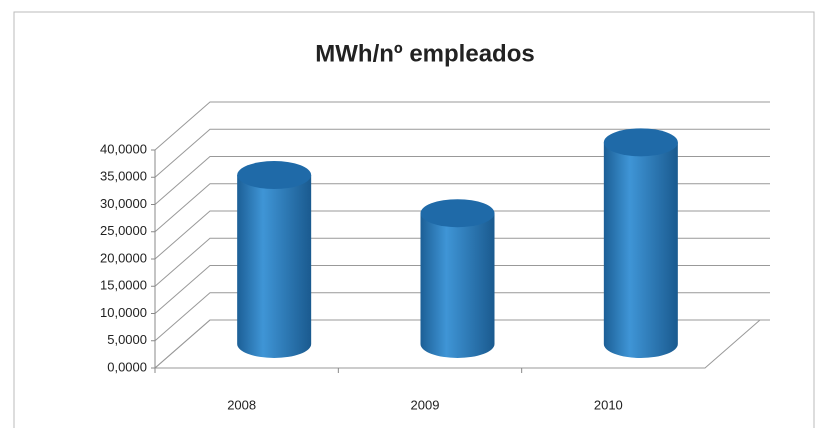 Image resolution: width=819 pixels, height=428 pixels. I want to click on y-tick-label: 10,0000, so click(123, 312).